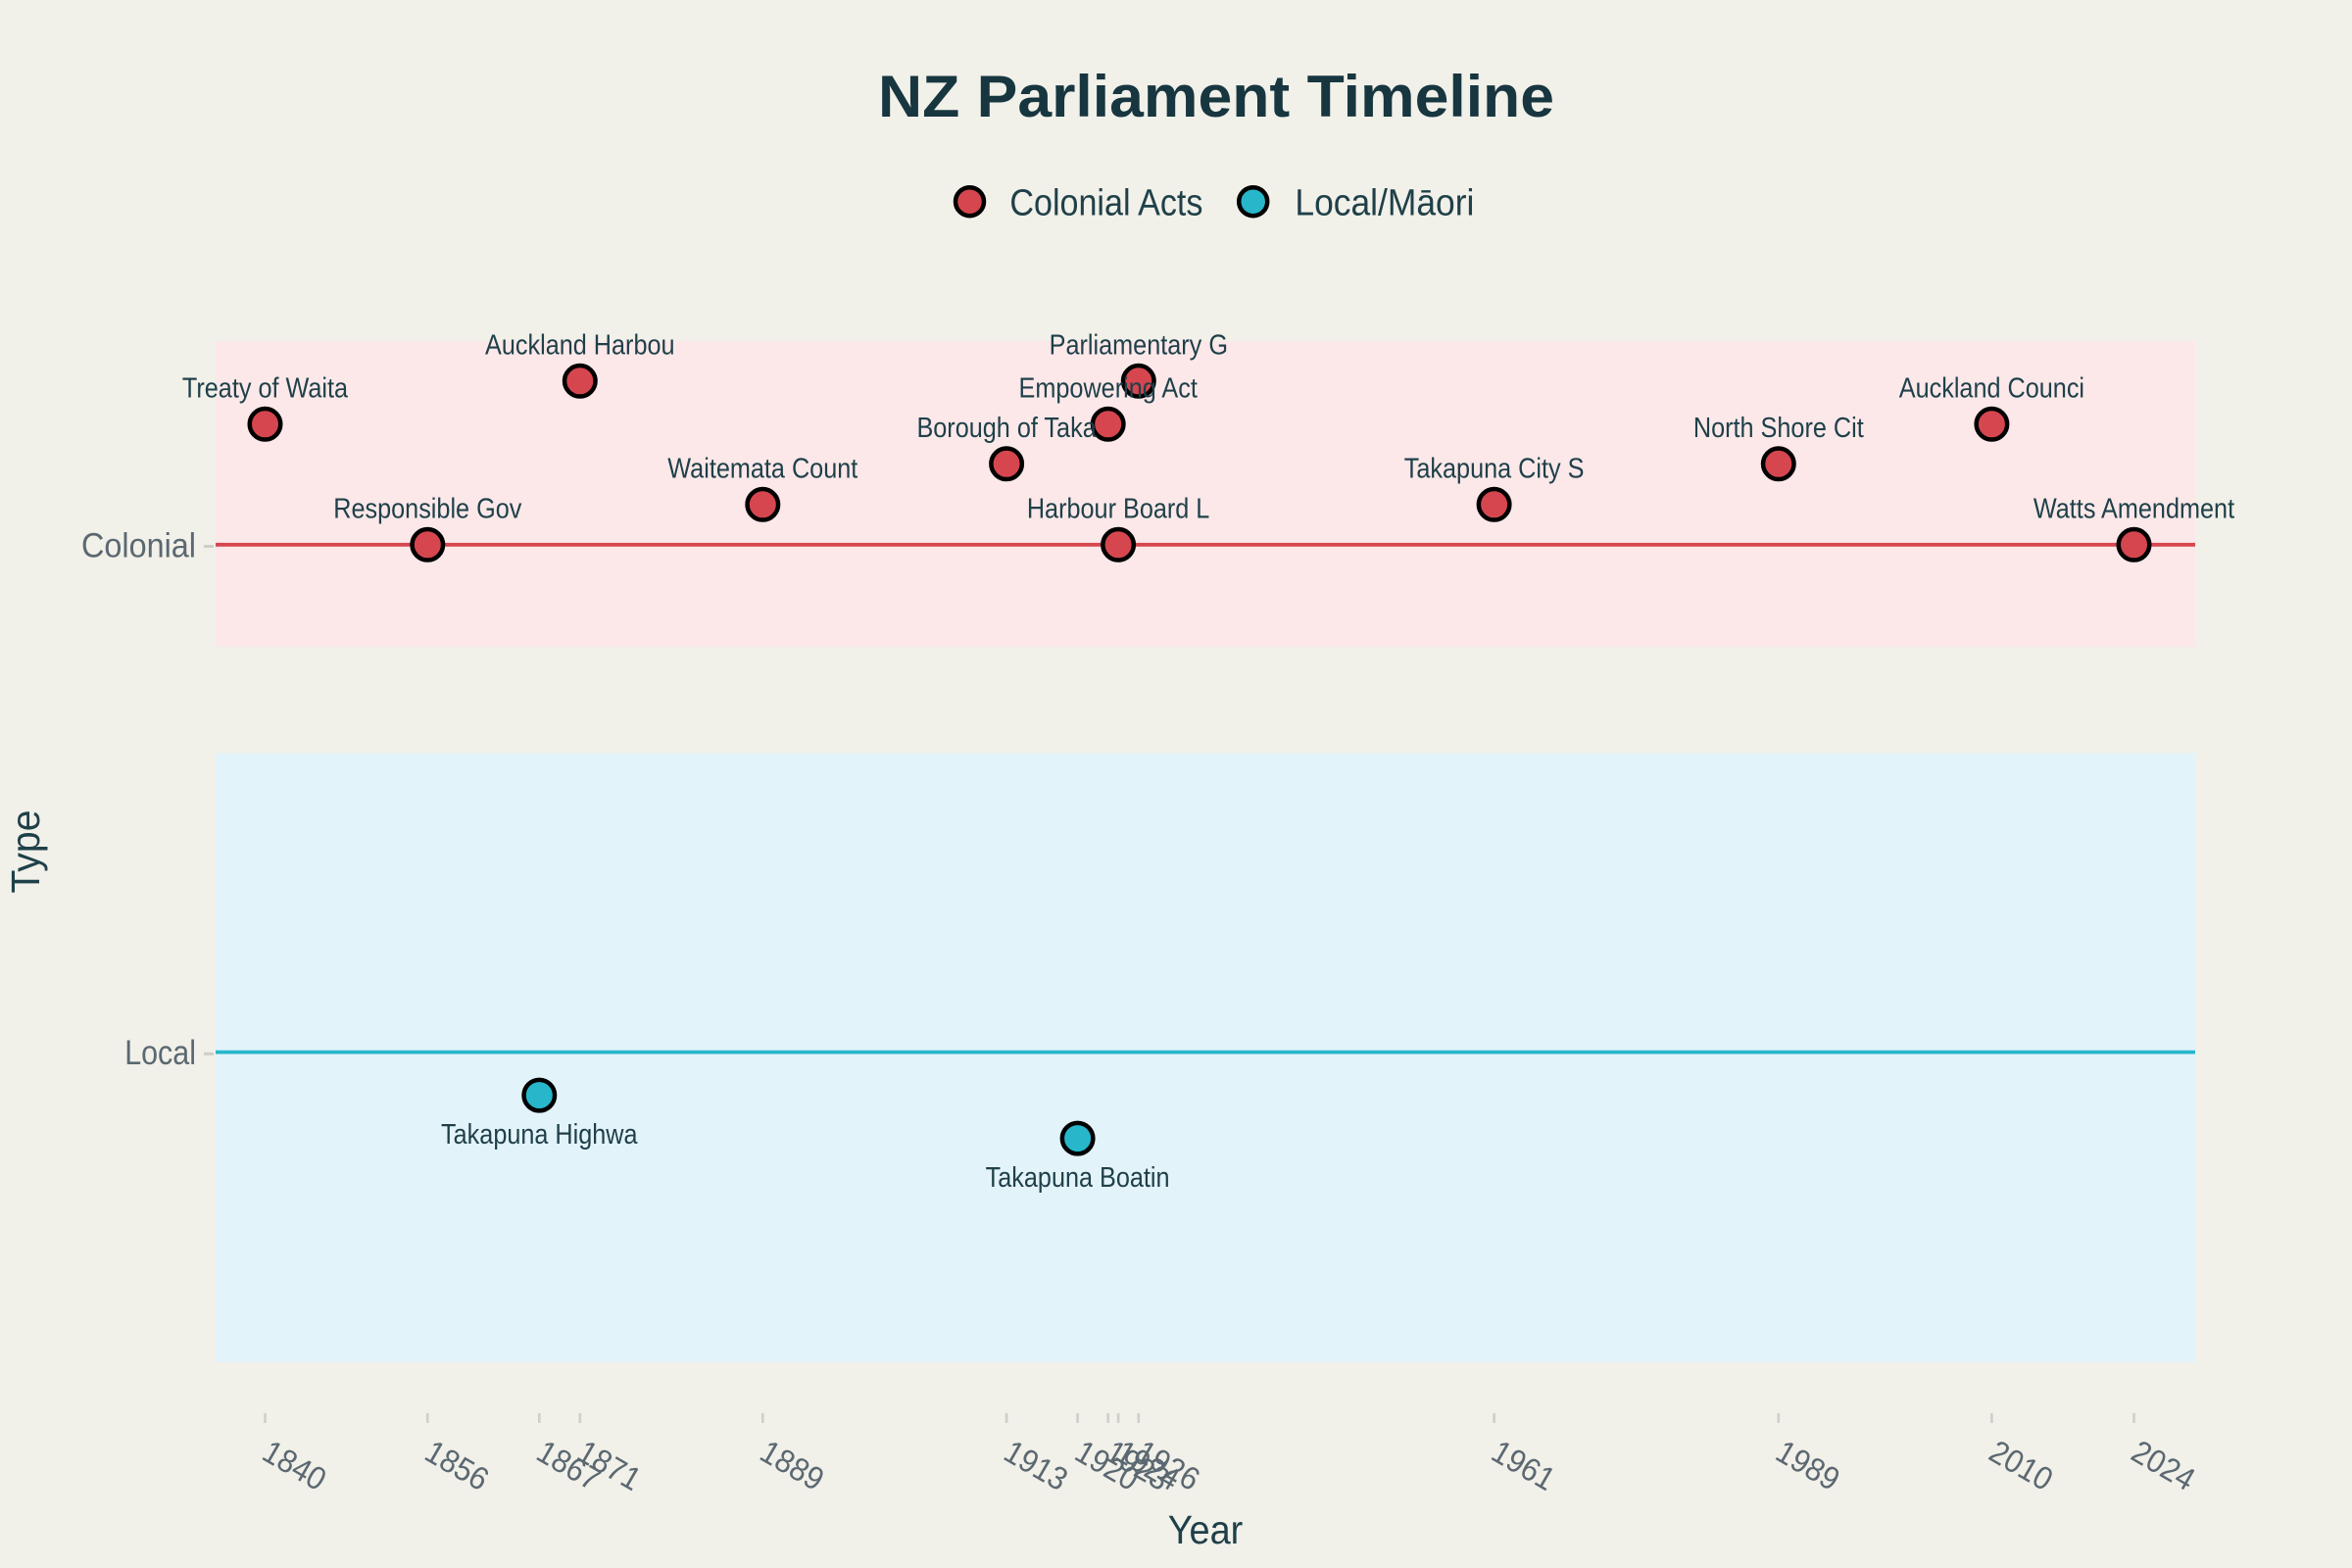 This screenshot has width=2352, height=1568. What do you see at coordinates (138, 545) in the screenshot?
I see `svg-text: Colonial` at bounding box center [138, 545].